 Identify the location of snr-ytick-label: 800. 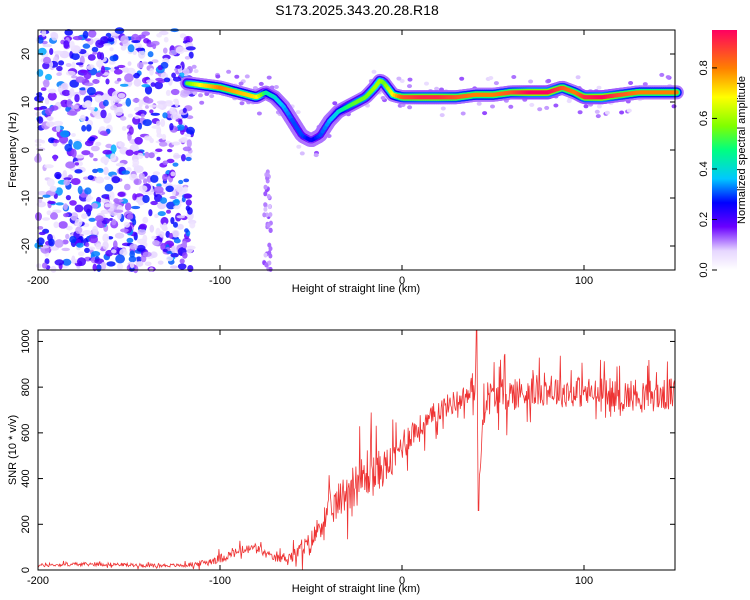
(26, 387).